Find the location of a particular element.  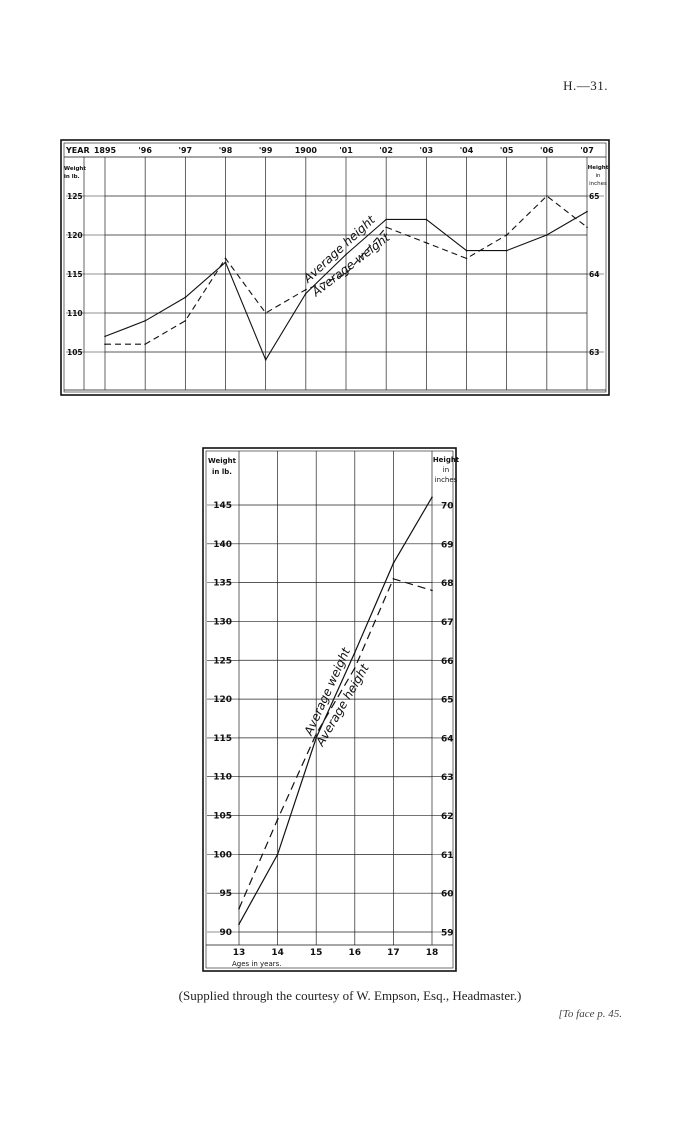

chart1-left-axis-title: Weight is located at coordinates (75, 169).